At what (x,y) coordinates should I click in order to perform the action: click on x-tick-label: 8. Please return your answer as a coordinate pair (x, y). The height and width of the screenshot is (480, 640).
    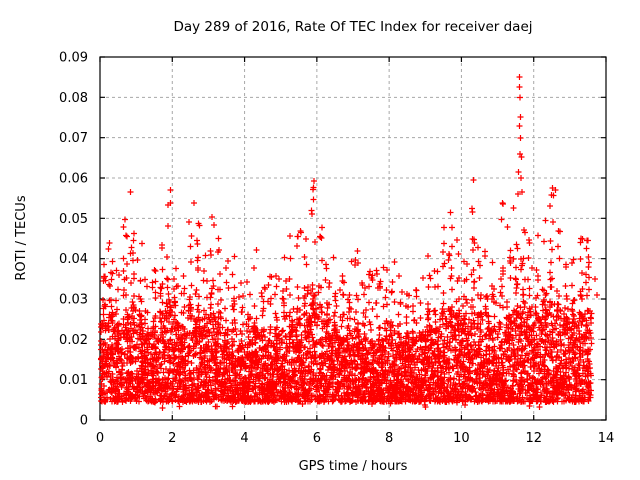
    Looking at the image, I should click on (389, 438).